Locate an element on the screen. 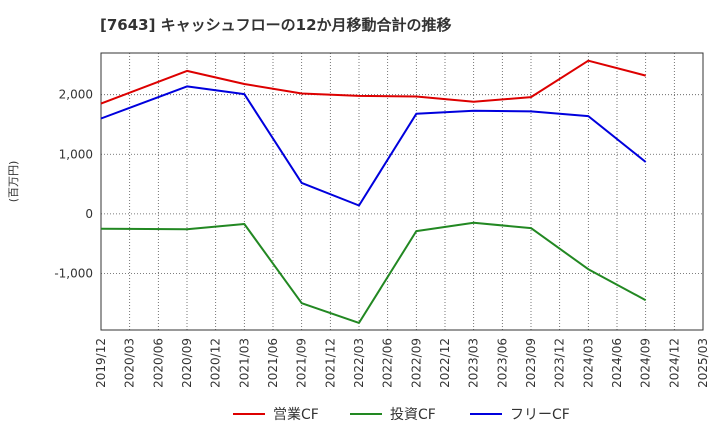 The height and width of the screenshot is (440, 720). x-tick-label: 2023/12 is located at coordinates (560, 363).